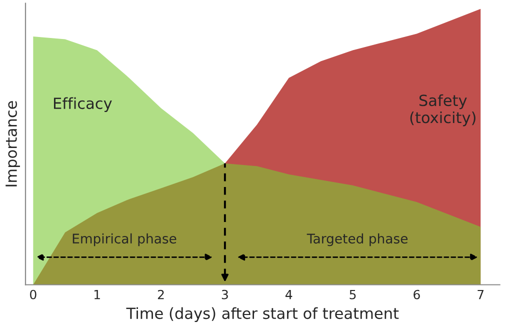 The height and width of the screenshot is (335, 510). What do you see at coordinates (443, 110) in the screenshot?
I see `series-label: Safety (toxicity)` at bounding box center [443, 110].